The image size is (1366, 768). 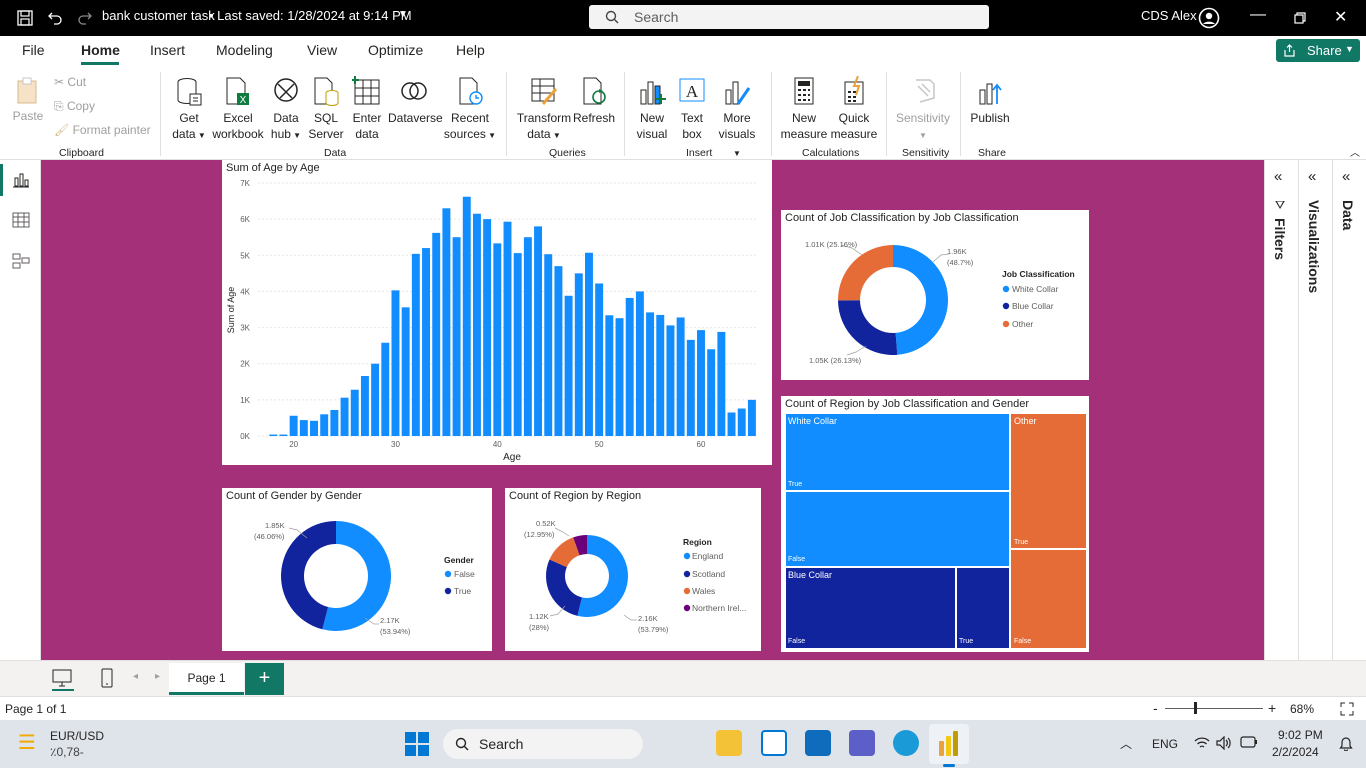 I want to click on sensitivity-button: Sensitivity ▼, so click(x=923, y=110).